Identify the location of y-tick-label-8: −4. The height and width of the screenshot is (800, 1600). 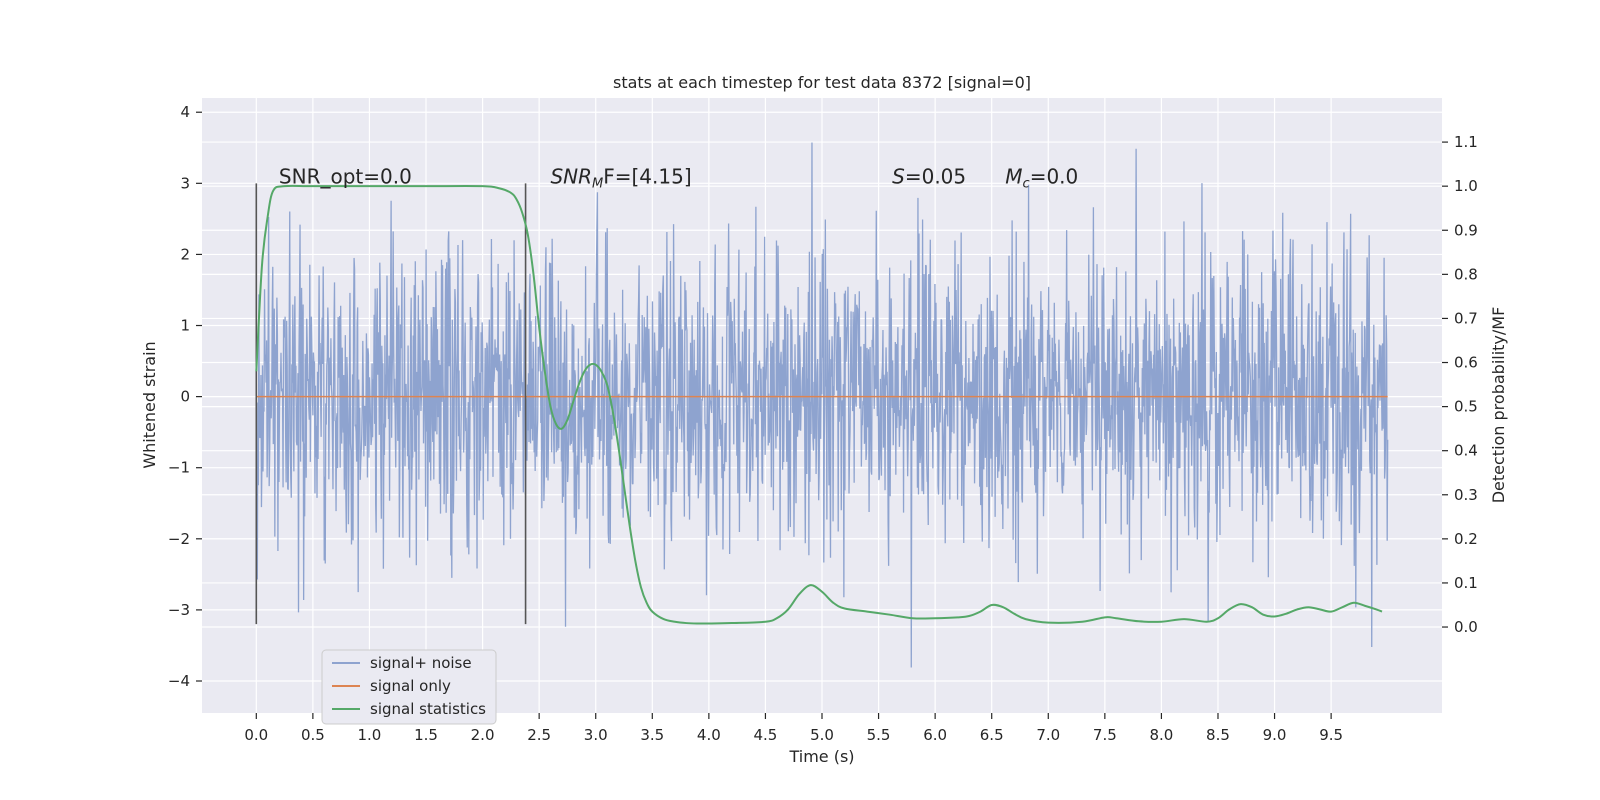
(179, 681).